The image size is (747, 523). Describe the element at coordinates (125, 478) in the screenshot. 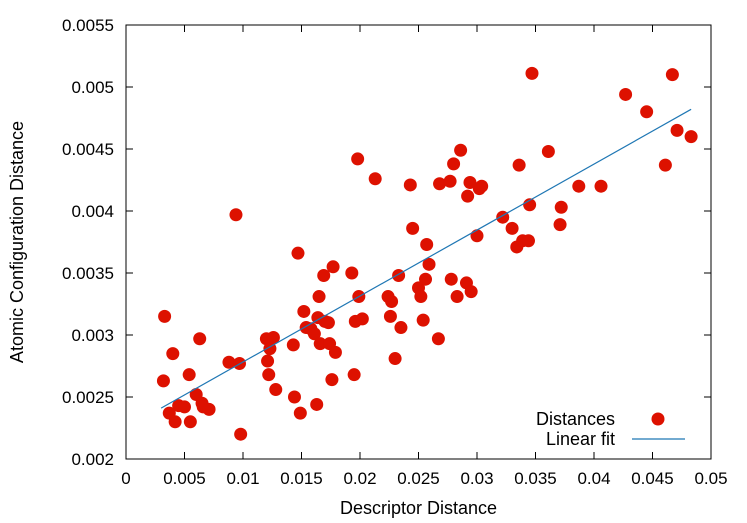

I see `x-tick-label: 0` at that location.